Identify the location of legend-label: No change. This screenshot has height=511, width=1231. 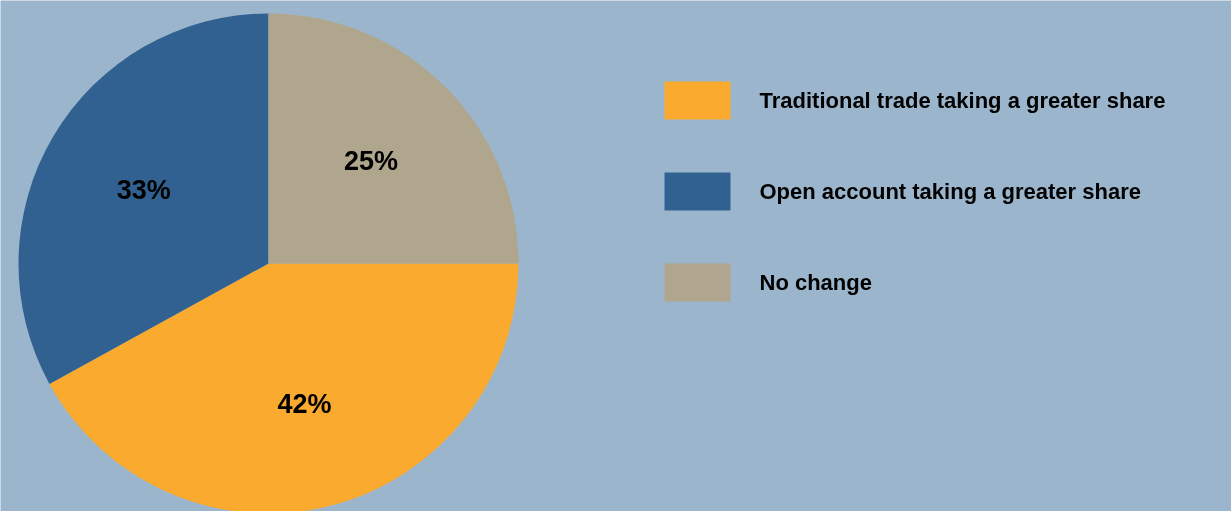
(815, 282).